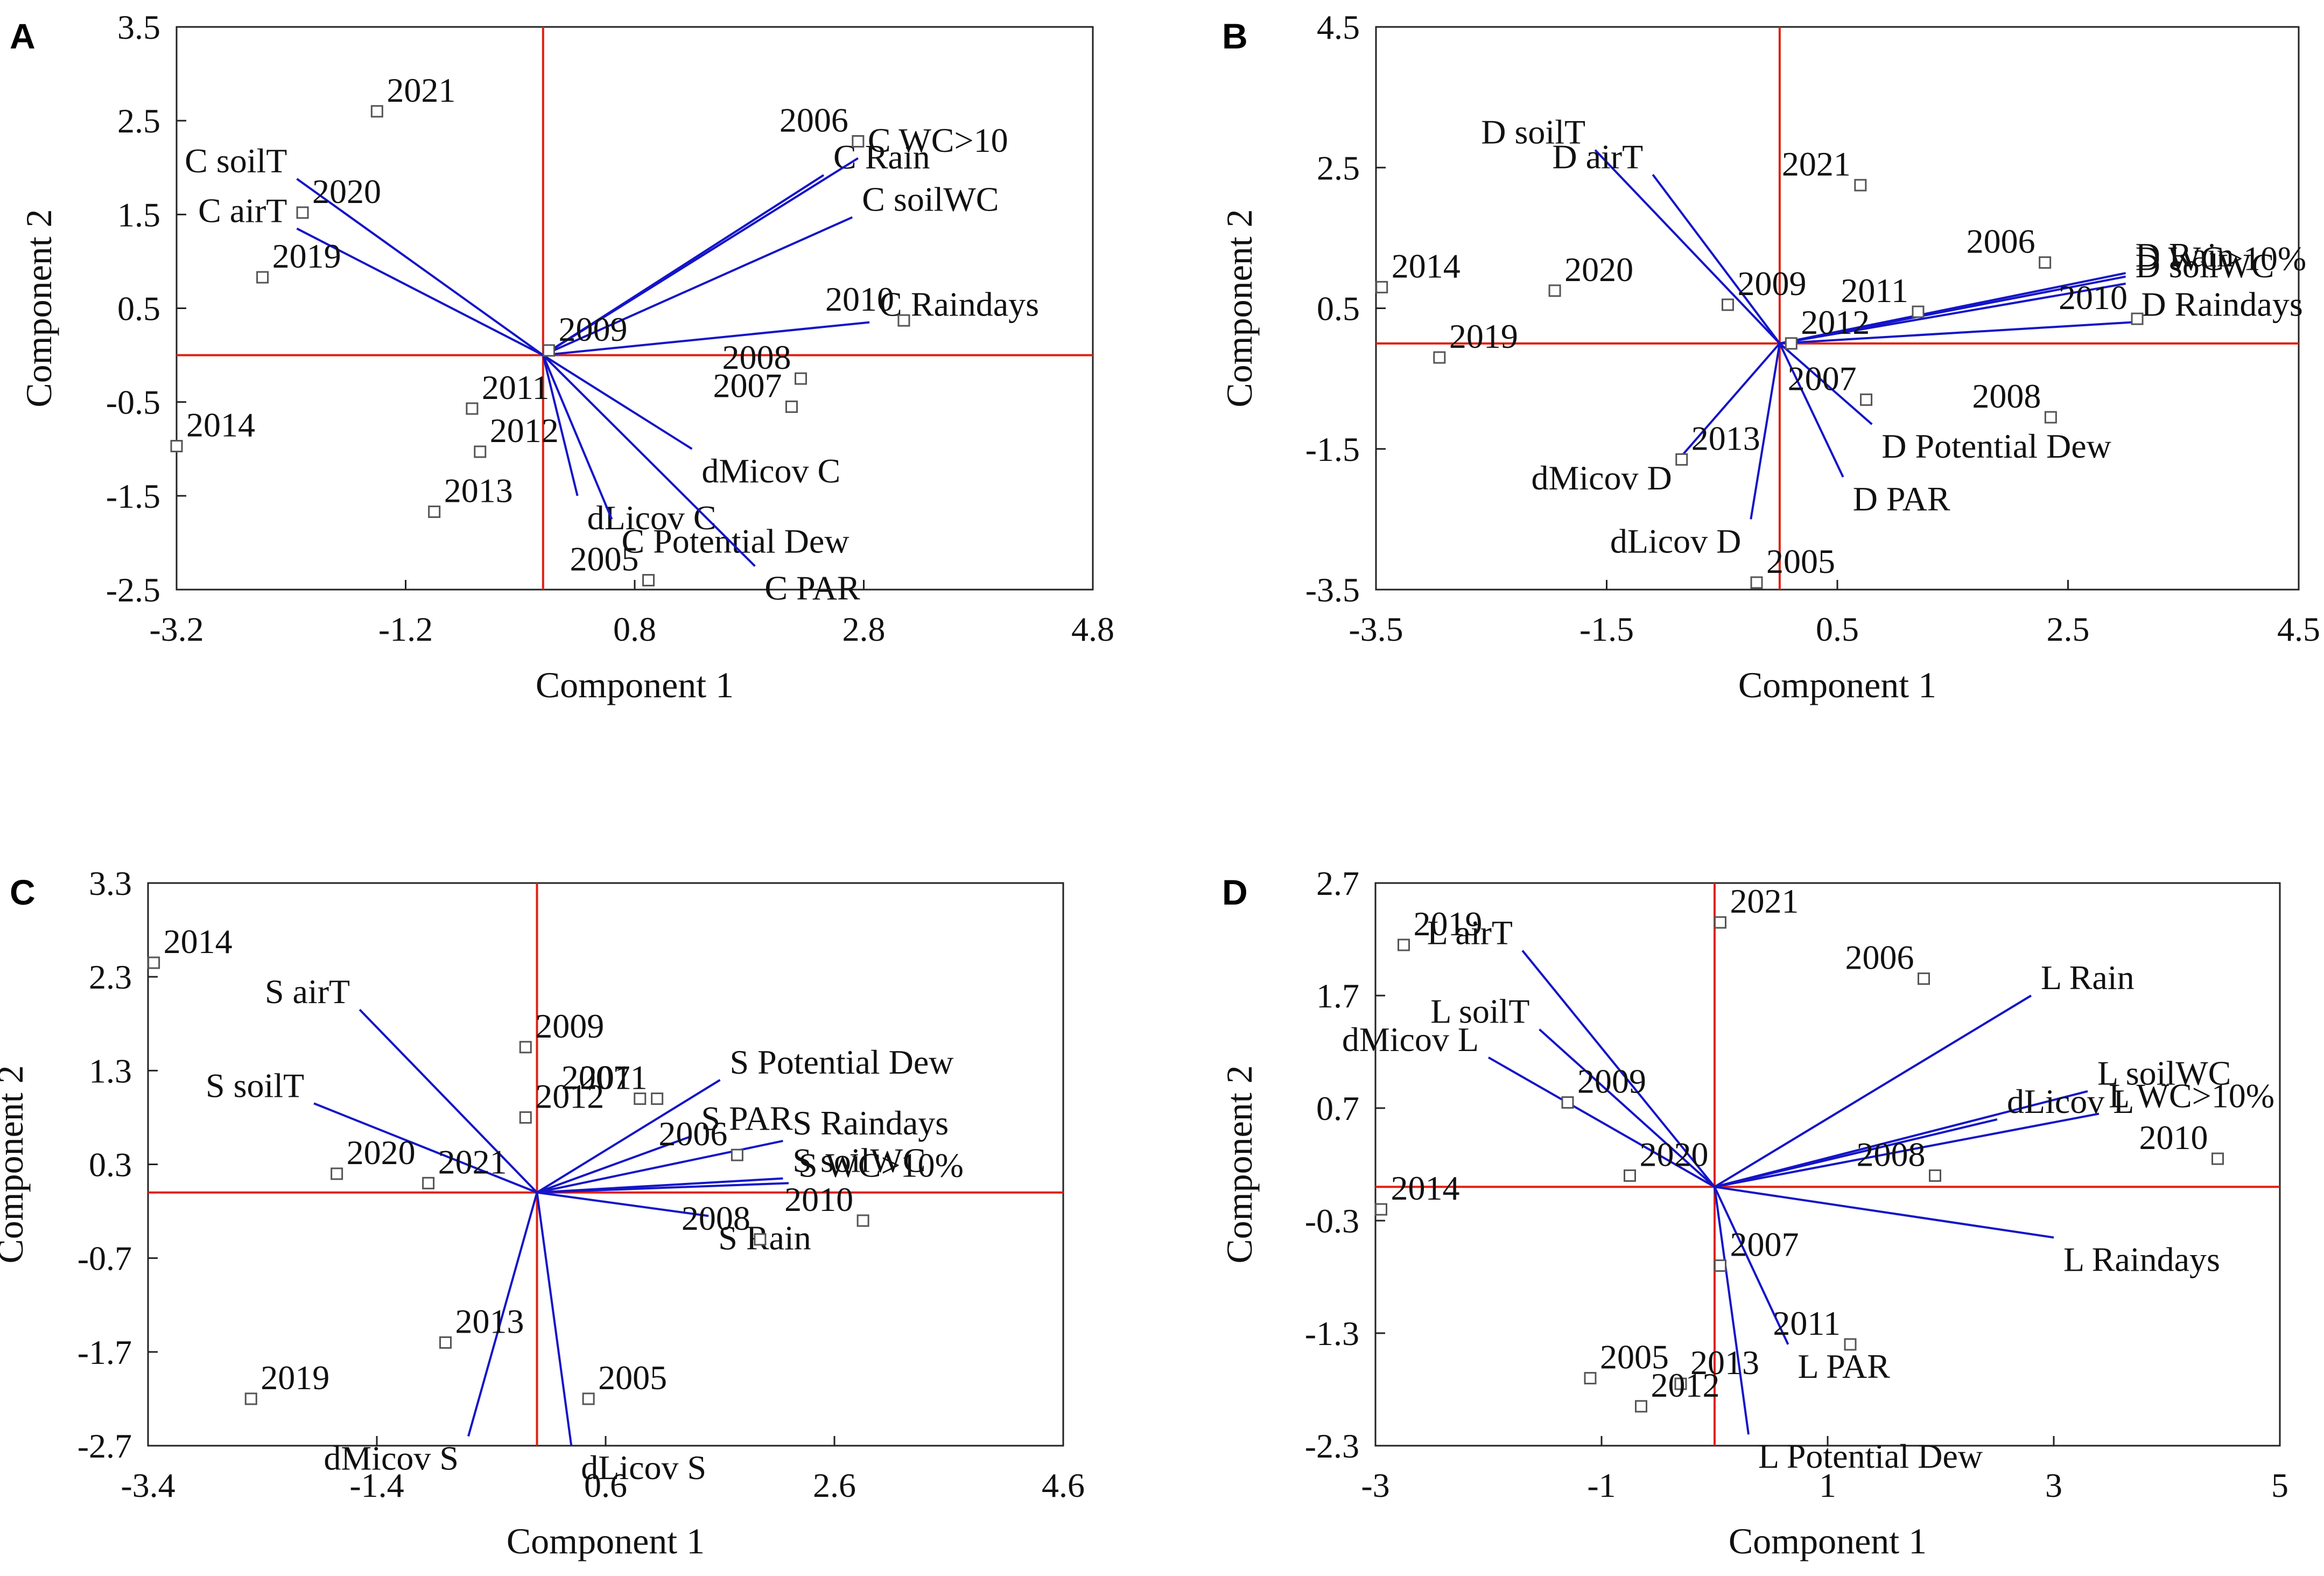 This screenshot has height=1576, width=2324. I want to click on y-tick-label: 2.3, so click(110, 977).